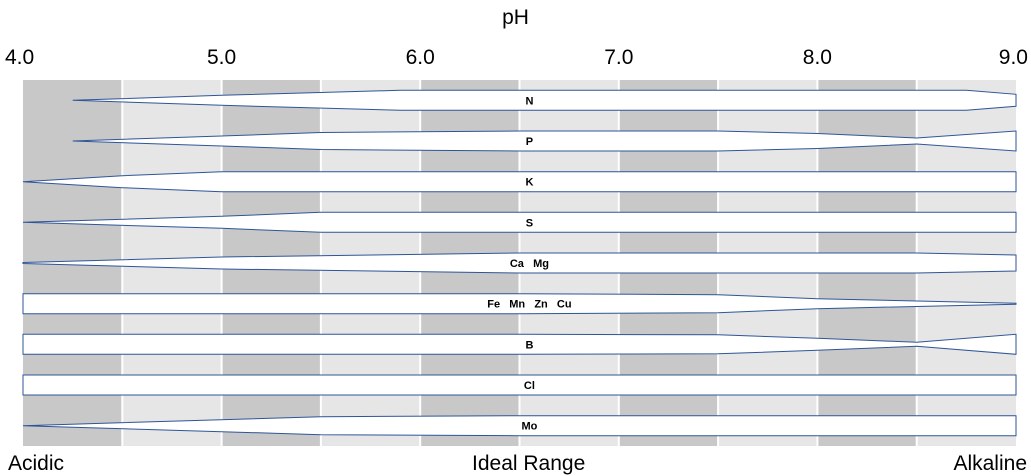 This screenshot has height=476, width=1031. What do you see at coordinates (1013, 57) in the screenshot?
I see `x-tick-label: 9.0` at bounding box center [1013, 57].